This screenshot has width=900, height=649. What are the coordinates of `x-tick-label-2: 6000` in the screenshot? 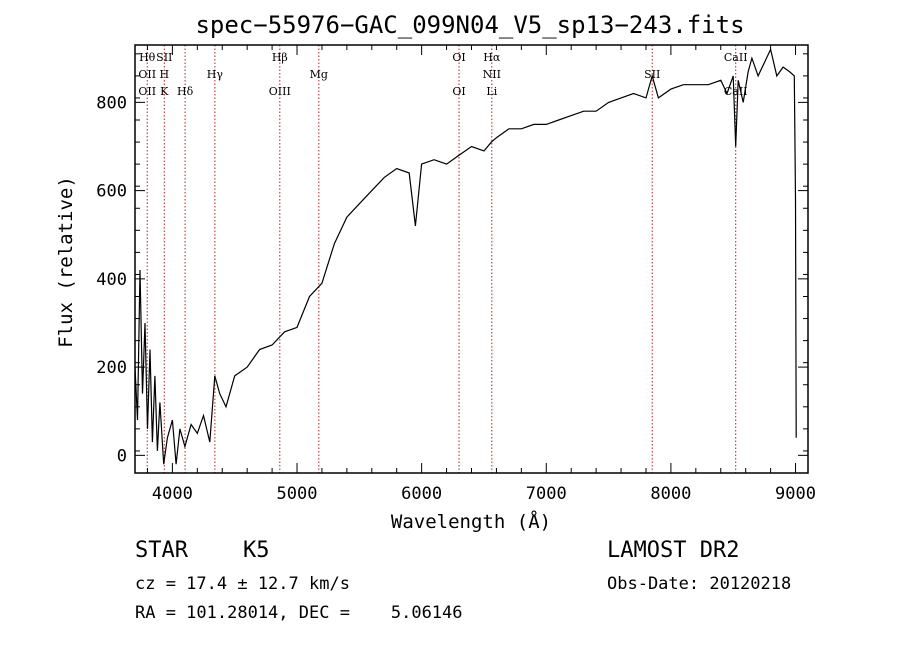 It's located at (421, 494).